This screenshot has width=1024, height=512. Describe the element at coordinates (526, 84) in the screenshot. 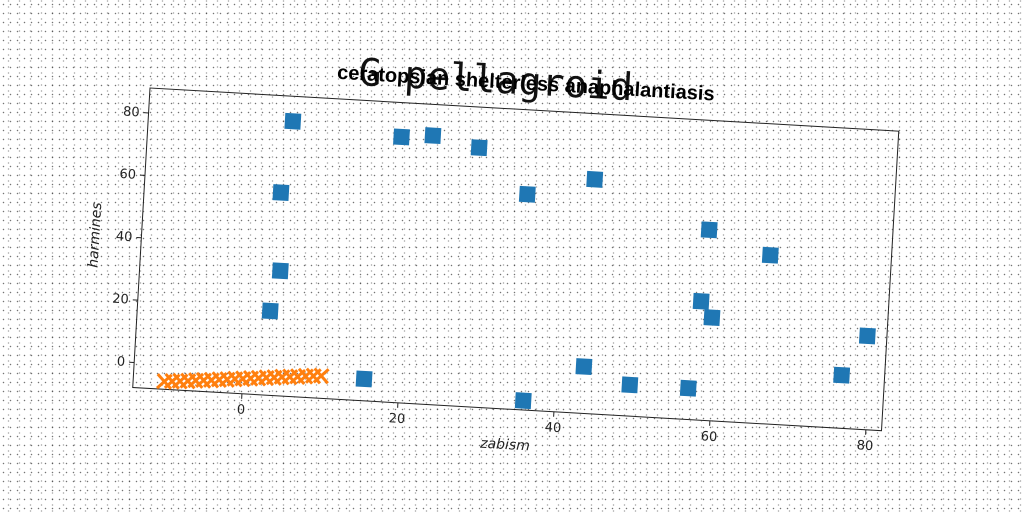

I see `chart-title: ceratopsian shelterless anaphalantiasis` at that location.